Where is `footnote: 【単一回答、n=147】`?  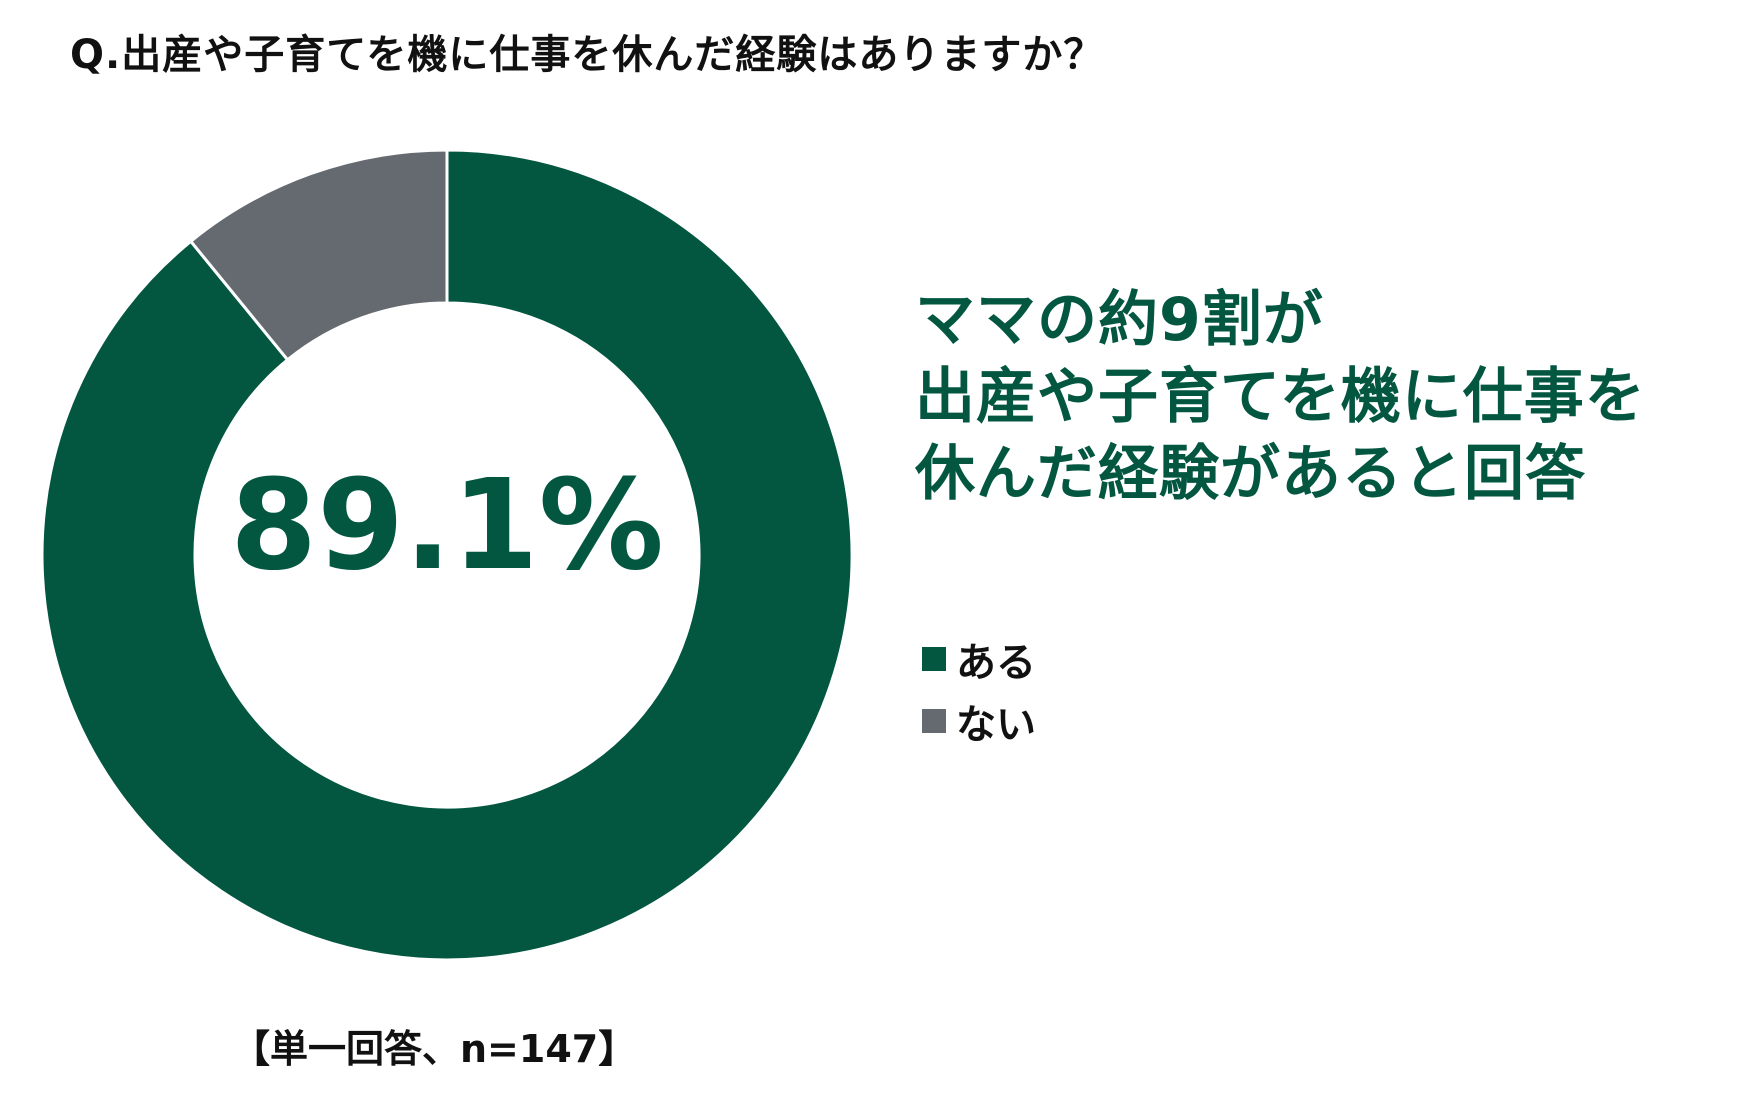 footnote: 【単一回答、n=147】 is located at coordinates (434, 1049).